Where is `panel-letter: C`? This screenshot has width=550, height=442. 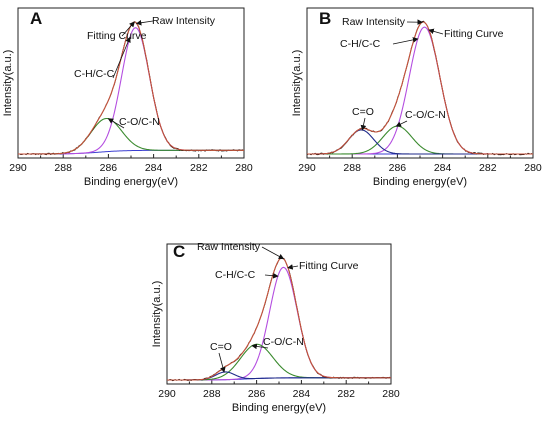 panel-letter: C is located at coordinates (179, 251).